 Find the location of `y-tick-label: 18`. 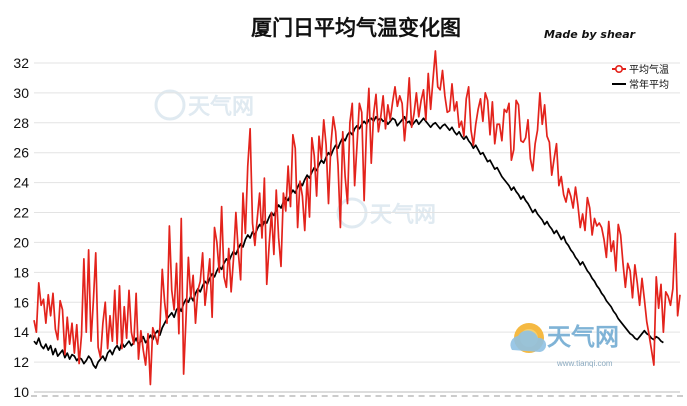

y-tick-label: 18 is located at coordinates (21, 272).